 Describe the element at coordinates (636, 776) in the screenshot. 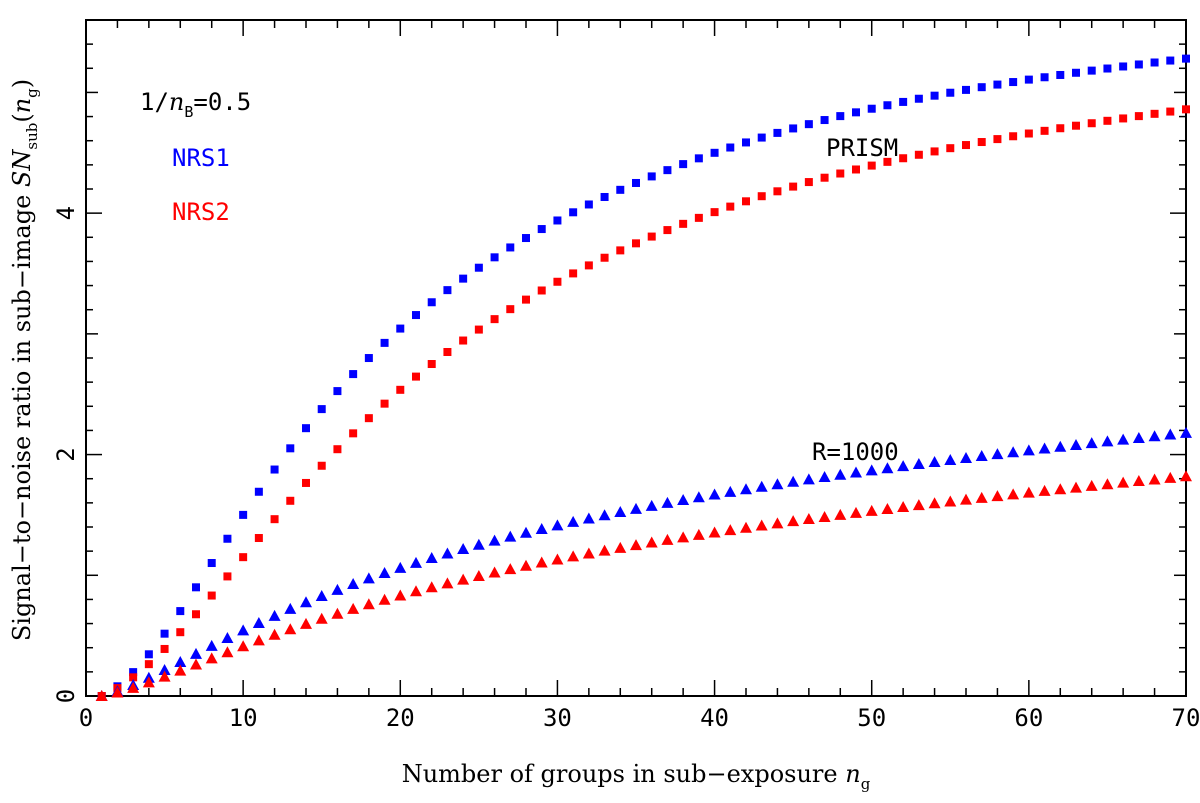

I see `x-axis-title: Number of groups in sub−exposure ng` at that location.